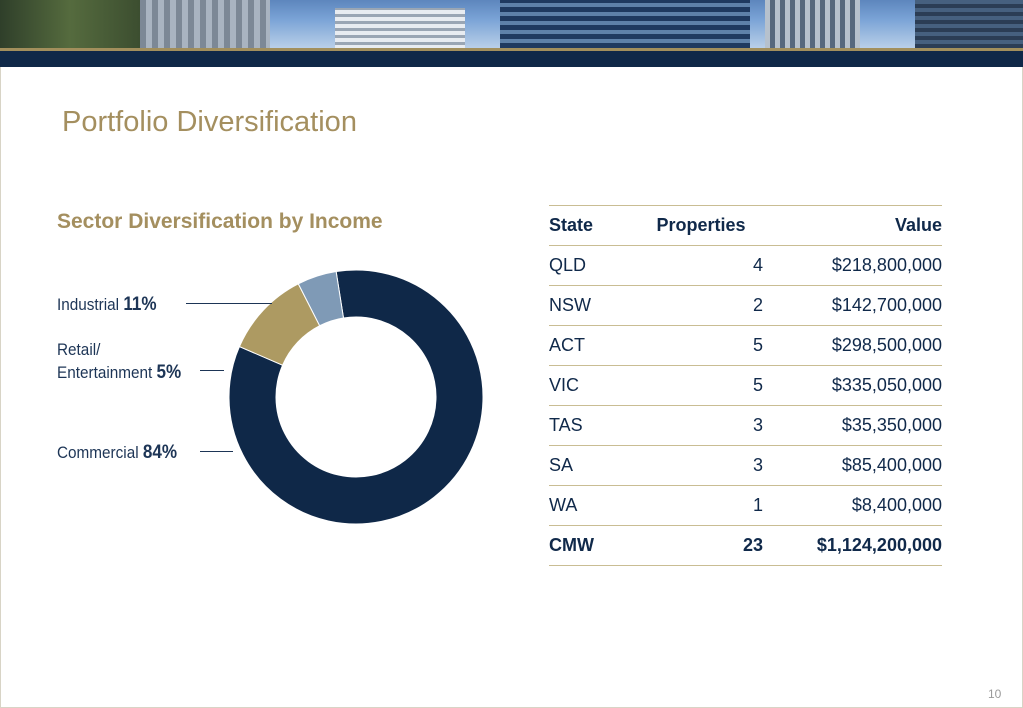  Describe the element at coordinates (356, 397) in the screenshot. I see `slice-commercial` at that location.